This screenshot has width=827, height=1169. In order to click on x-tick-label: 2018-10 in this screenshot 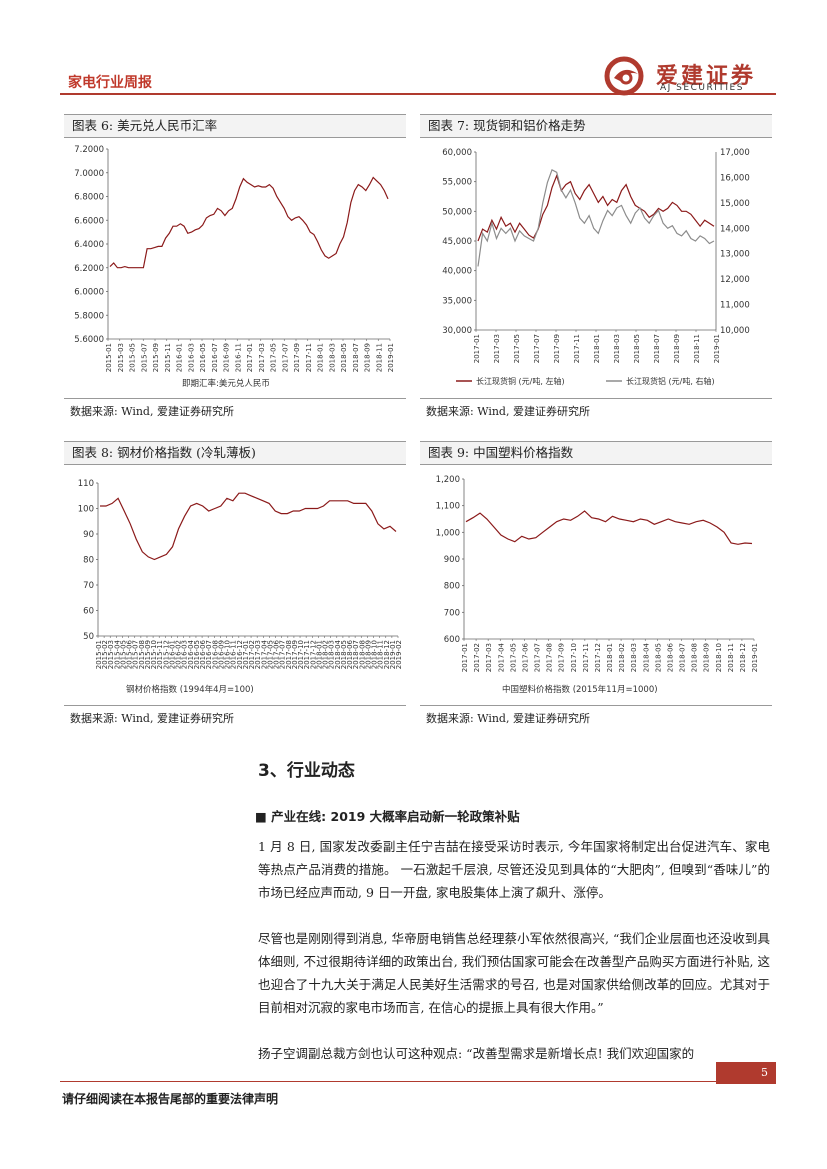, I will do `click(719, 657)`.